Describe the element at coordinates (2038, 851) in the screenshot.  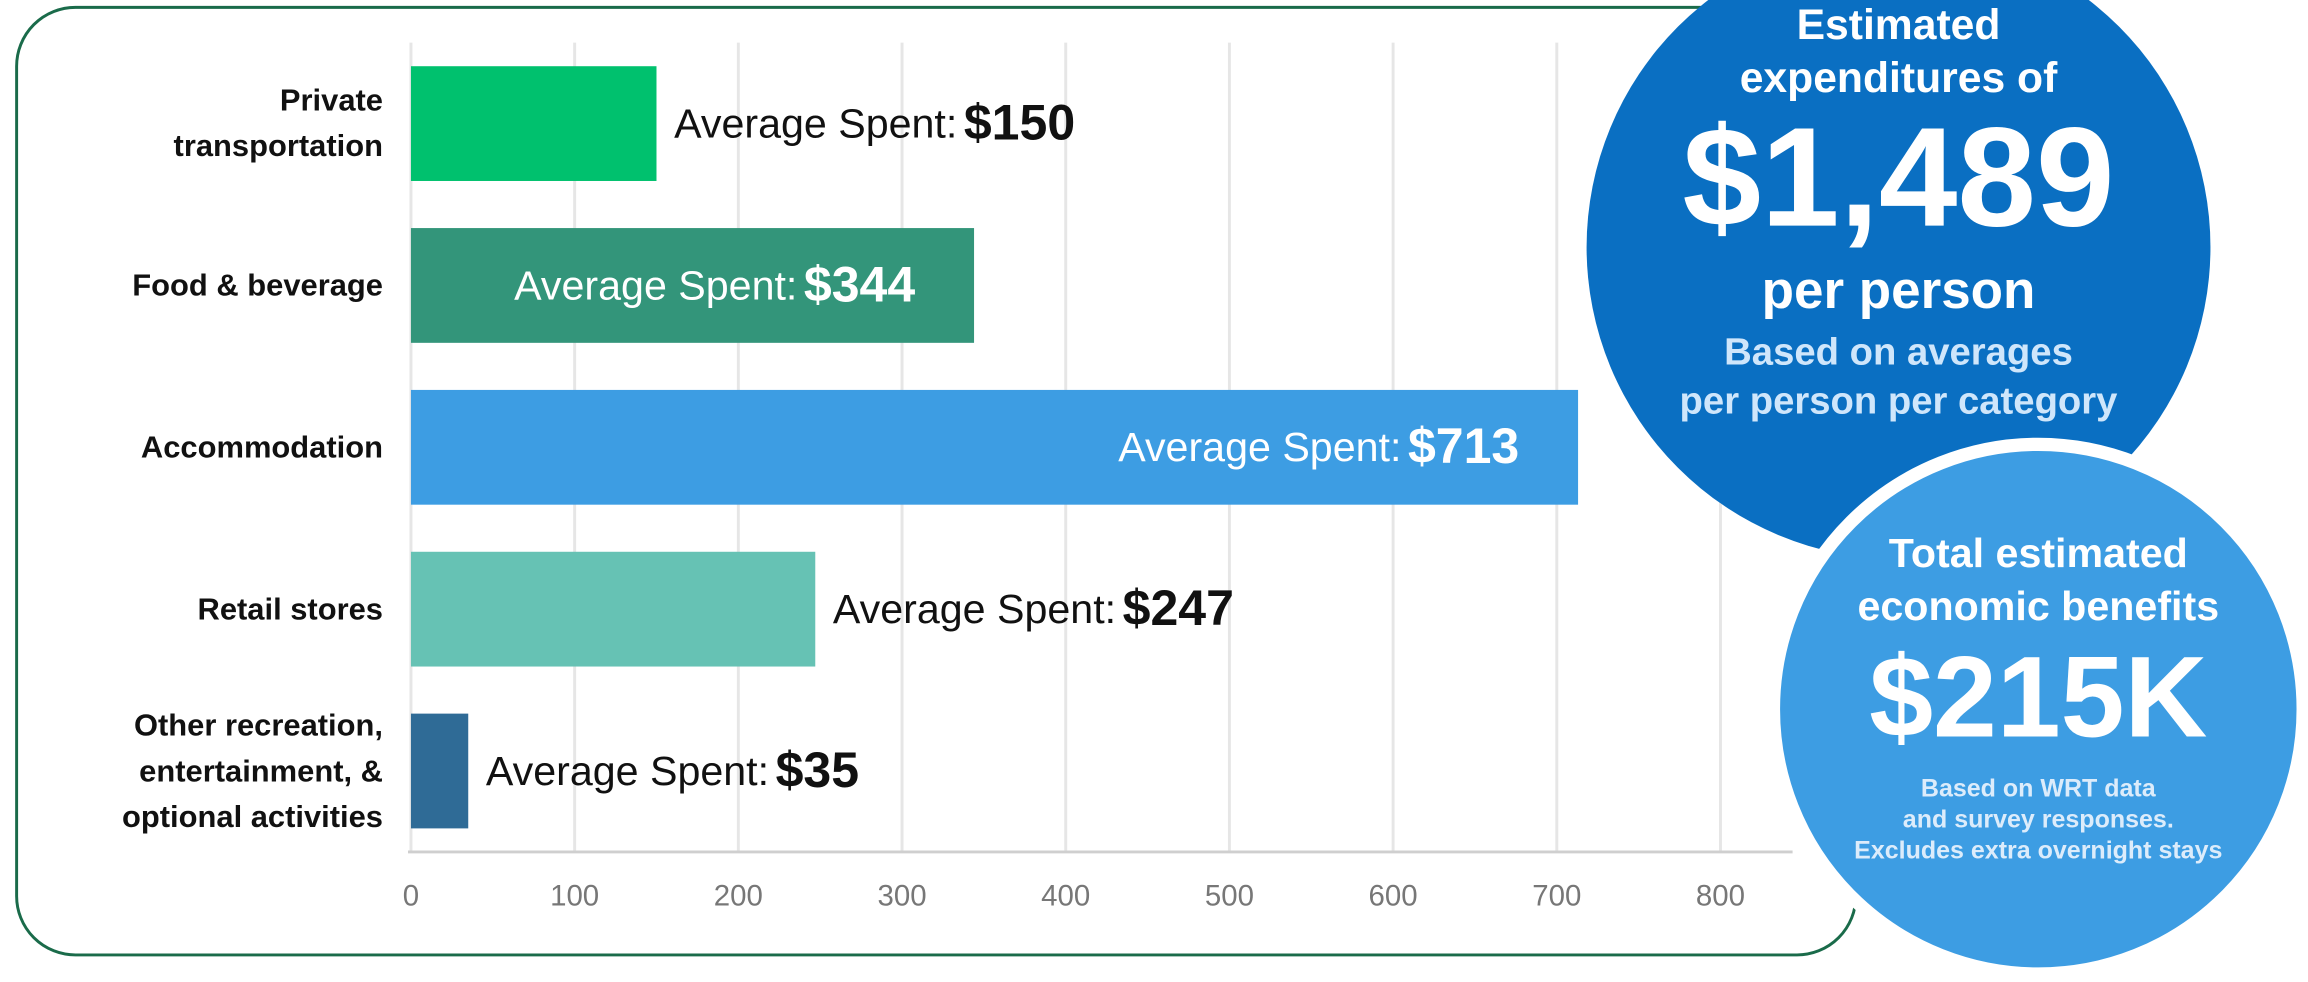
I see `callout-text: Excludes extra overnight stays` at that location.